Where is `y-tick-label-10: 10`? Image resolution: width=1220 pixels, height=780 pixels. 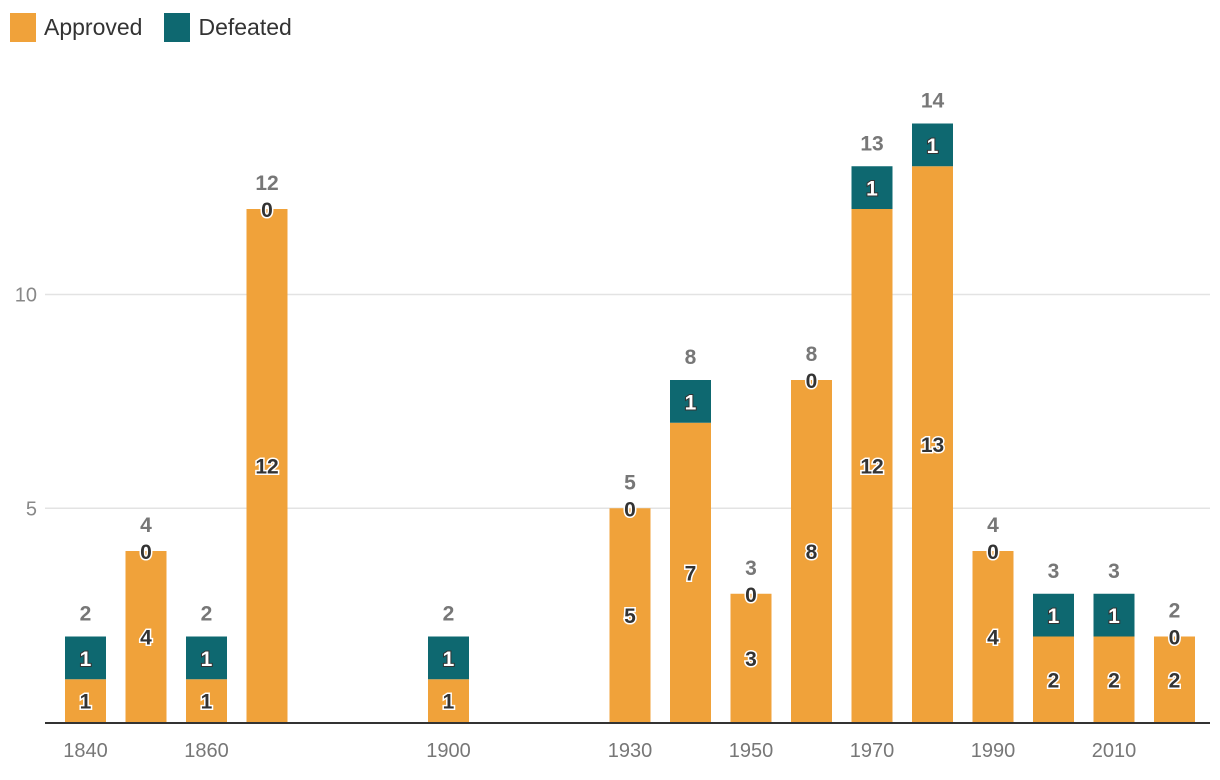
y-tick-label-10: 10 is located at coordinates (26, 296).